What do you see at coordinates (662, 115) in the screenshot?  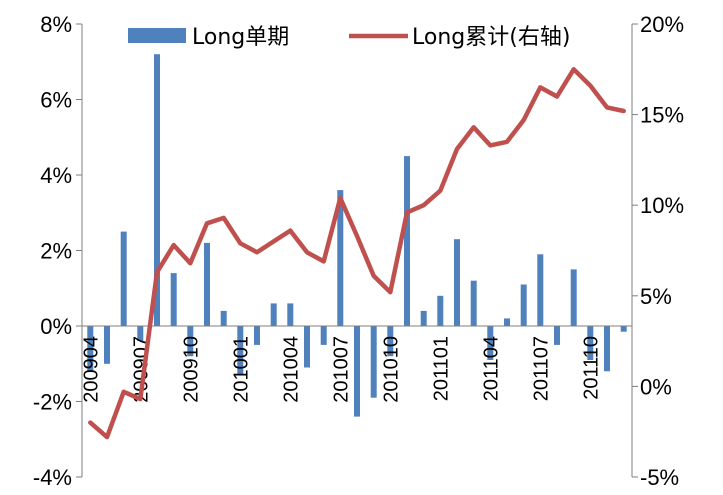 I see `right-tick-label: 15%` at bounding box center [662, 115].